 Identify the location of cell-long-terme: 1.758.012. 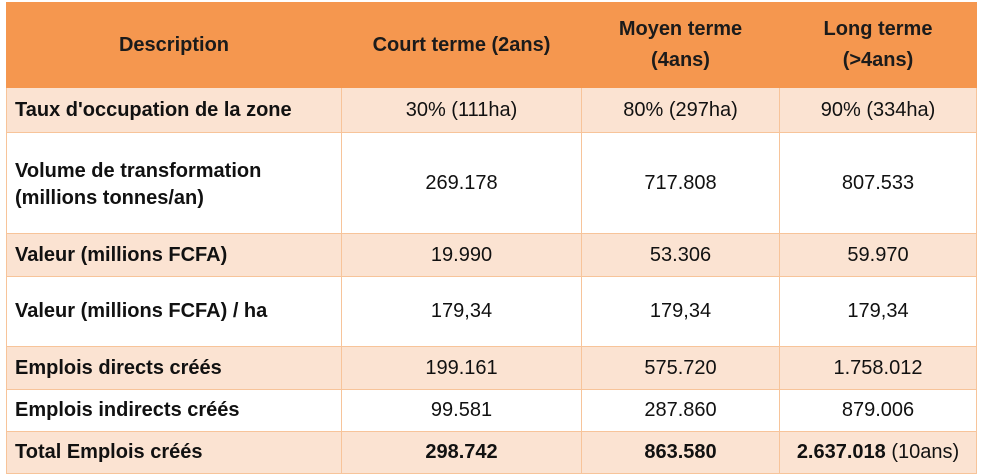
(878, 368).